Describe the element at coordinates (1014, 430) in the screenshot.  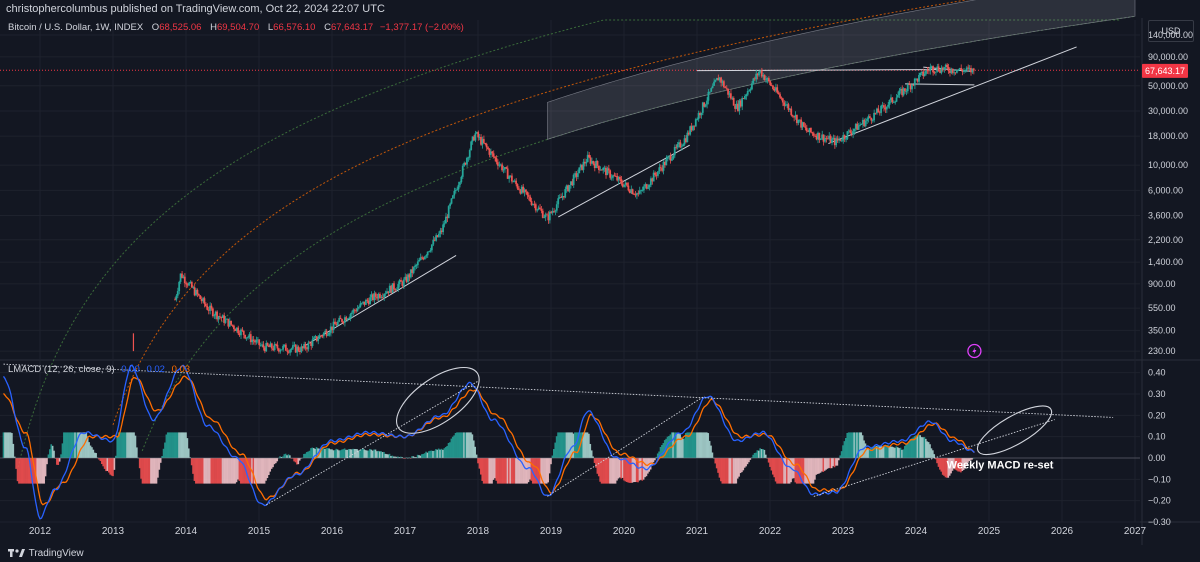
I see `macd-ellipse-2025` at that location.